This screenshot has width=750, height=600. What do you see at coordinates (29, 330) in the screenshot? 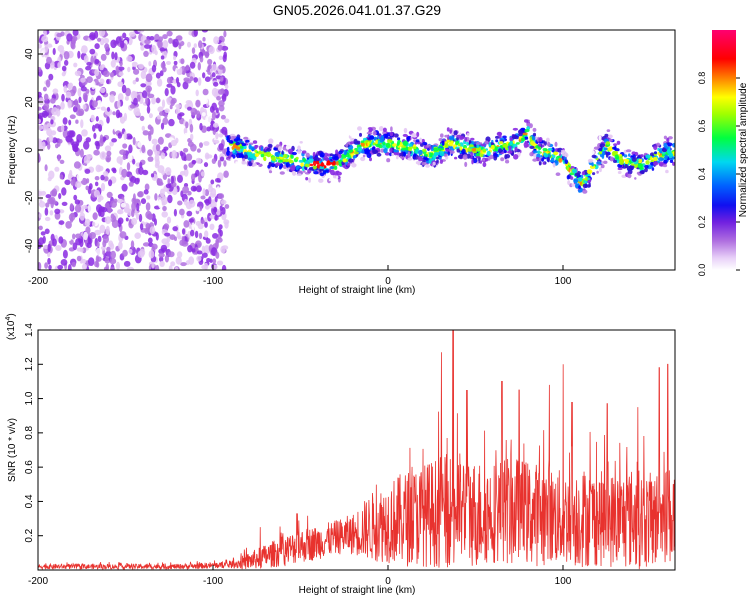
I see `snr-ytick-label: 1.4` at bounding box center [29, 330].